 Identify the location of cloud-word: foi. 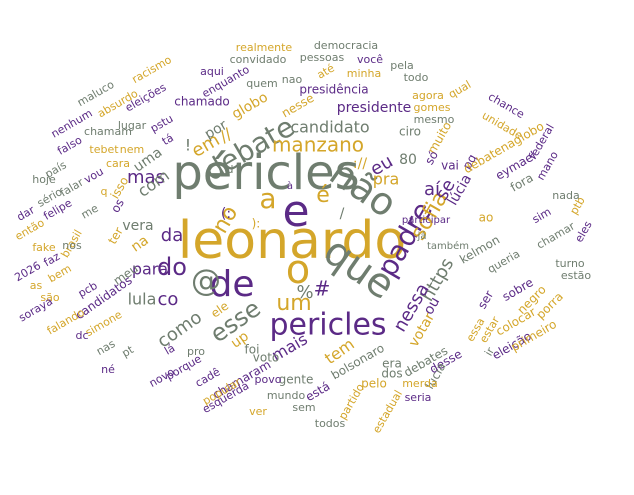
(252, 350).